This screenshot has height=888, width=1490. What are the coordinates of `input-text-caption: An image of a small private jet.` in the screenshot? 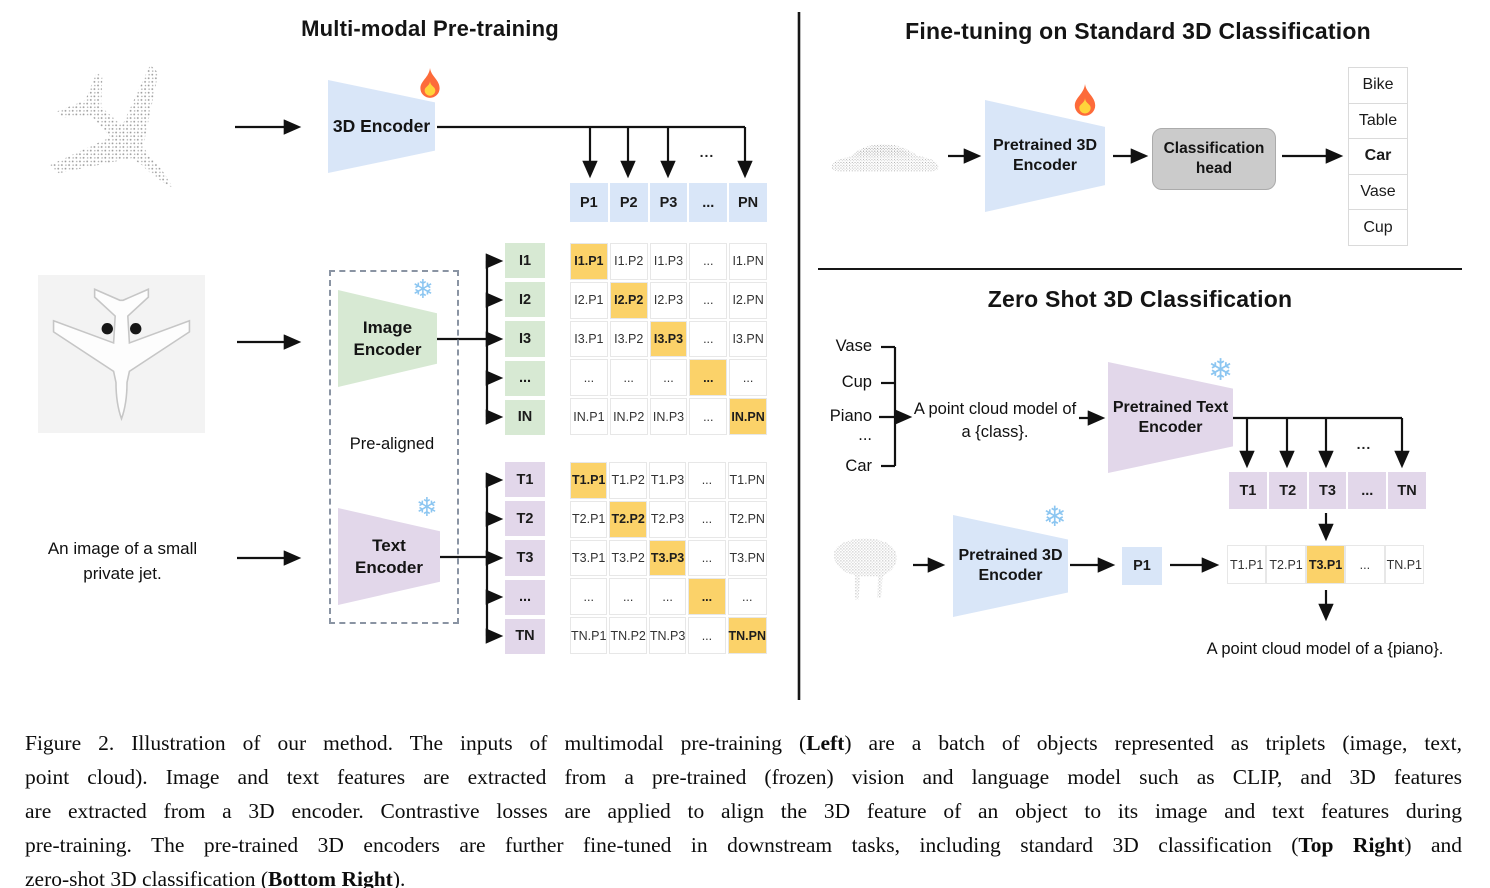 It's located at (122, 561).